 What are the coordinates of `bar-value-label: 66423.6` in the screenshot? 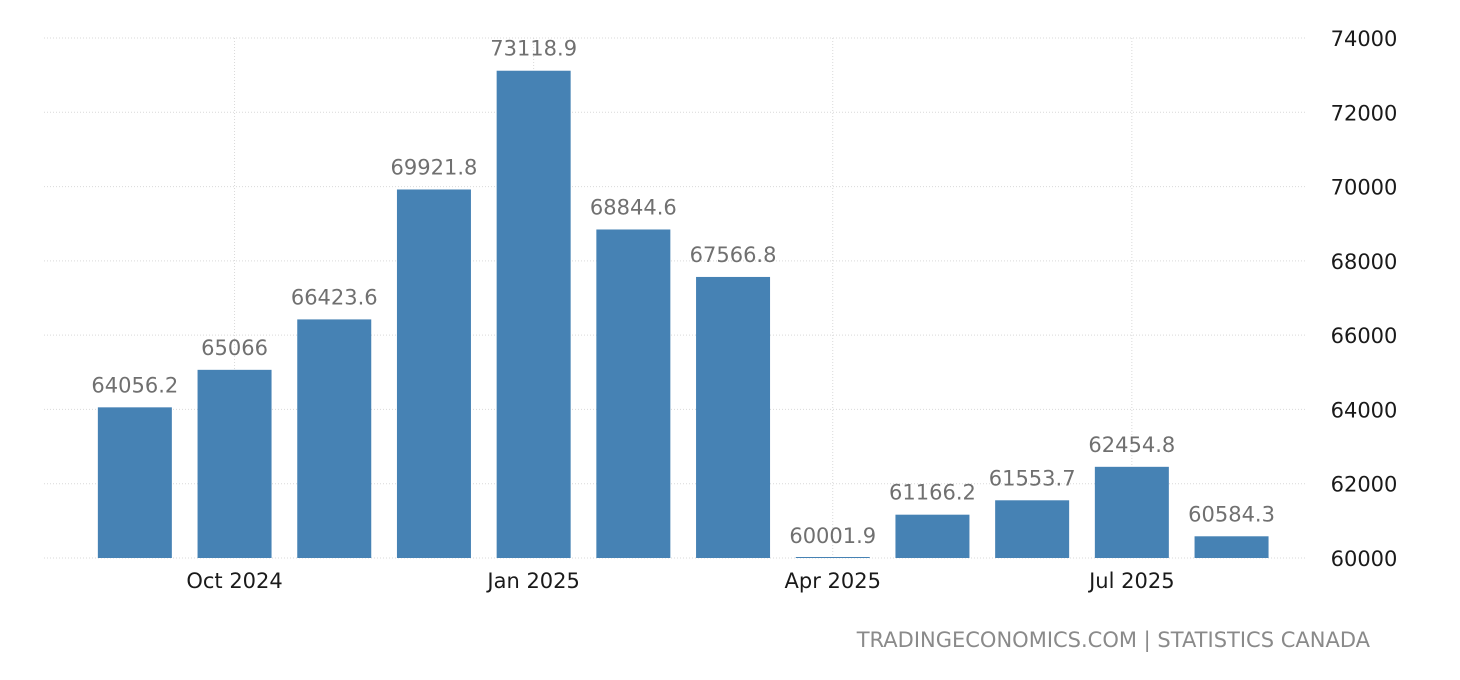 It's located at (334, 297).